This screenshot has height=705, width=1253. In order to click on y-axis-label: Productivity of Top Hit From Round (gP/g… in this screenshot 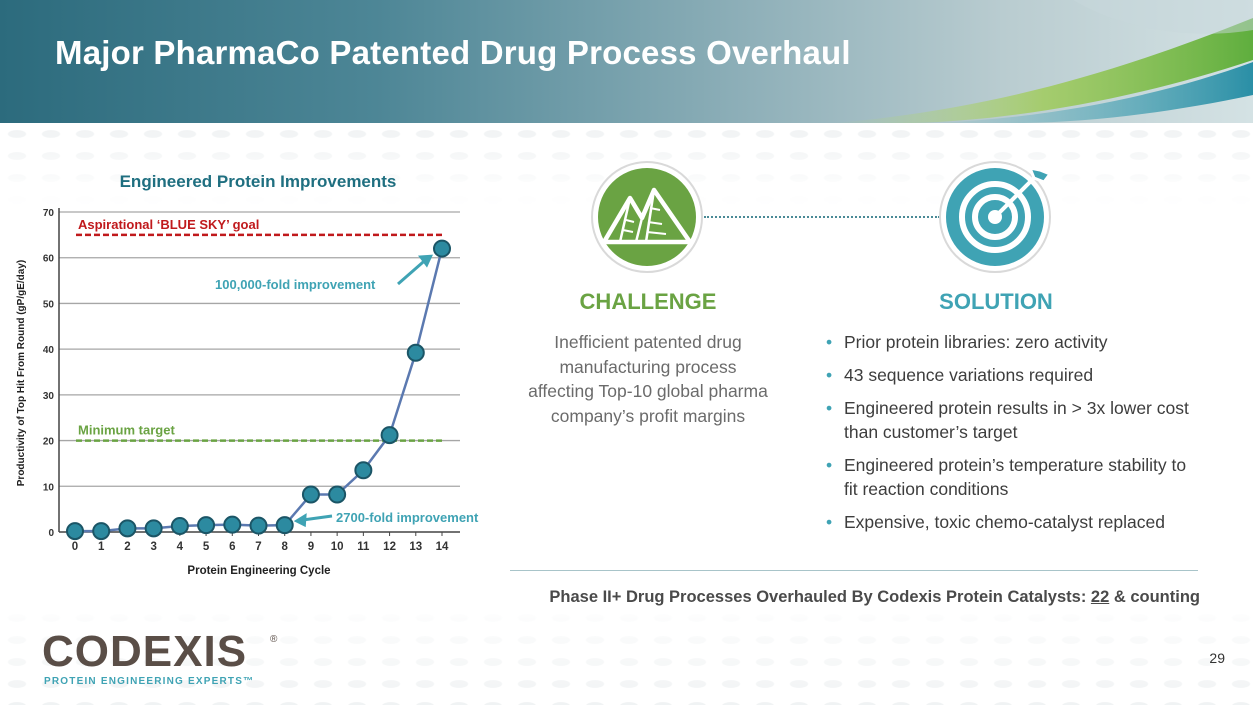, I will do `click(21, 373)`.